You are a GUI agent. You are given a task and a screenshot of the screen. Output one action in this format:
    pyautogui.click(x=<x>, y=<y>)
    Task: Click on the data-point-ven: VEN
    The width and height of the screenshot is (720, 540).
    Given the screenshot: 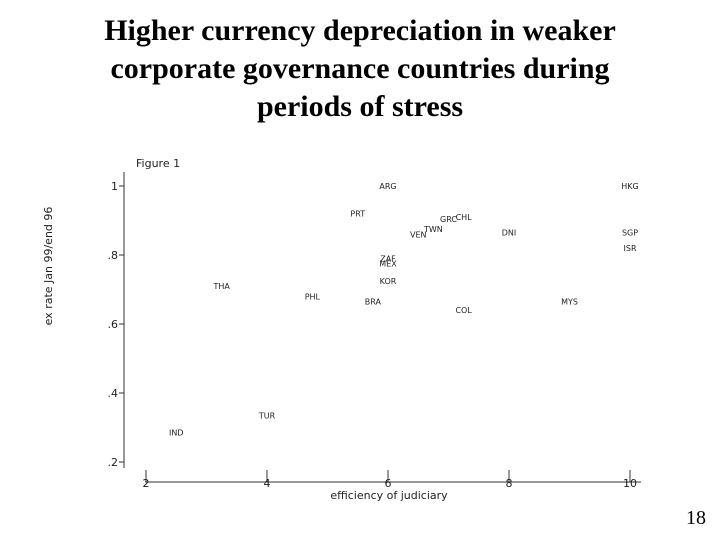 What is the action you would take?
    pyautogui.click(x=418, y=234)
    